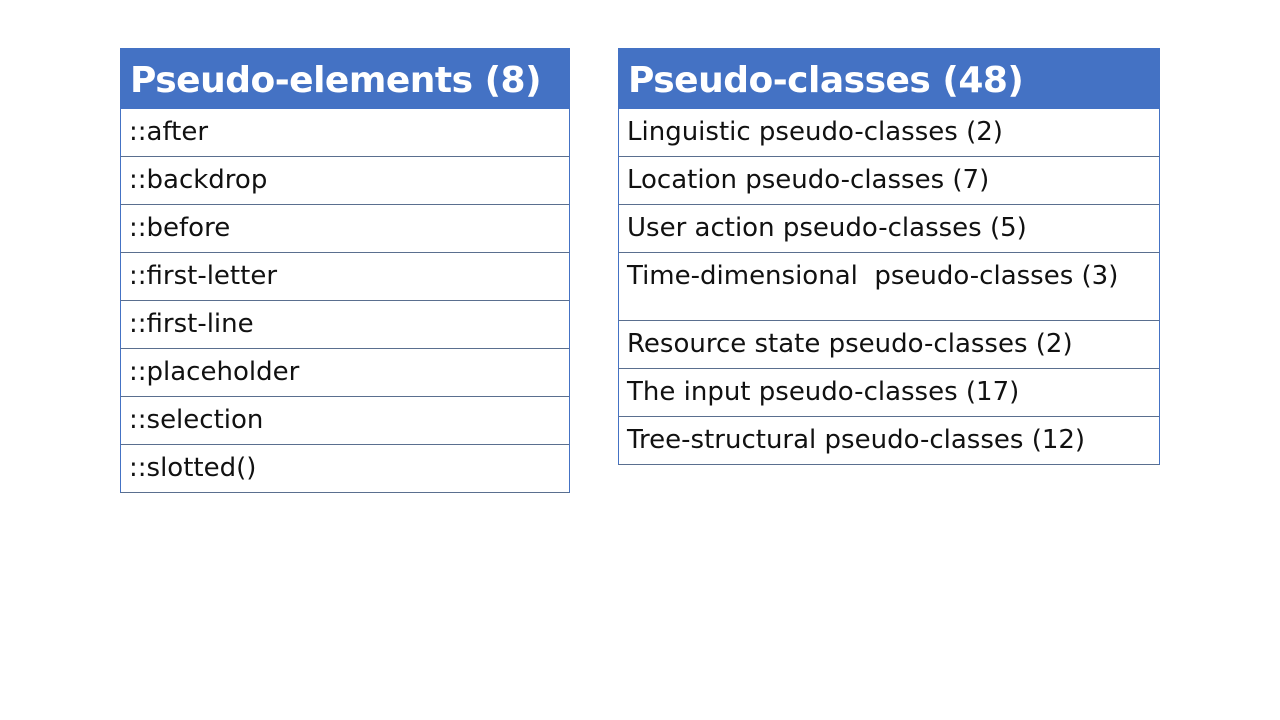 The image size is (1280, 720). I want to click on pseudo-elements-title: Pseudo-elements (8), so click(345, 78).